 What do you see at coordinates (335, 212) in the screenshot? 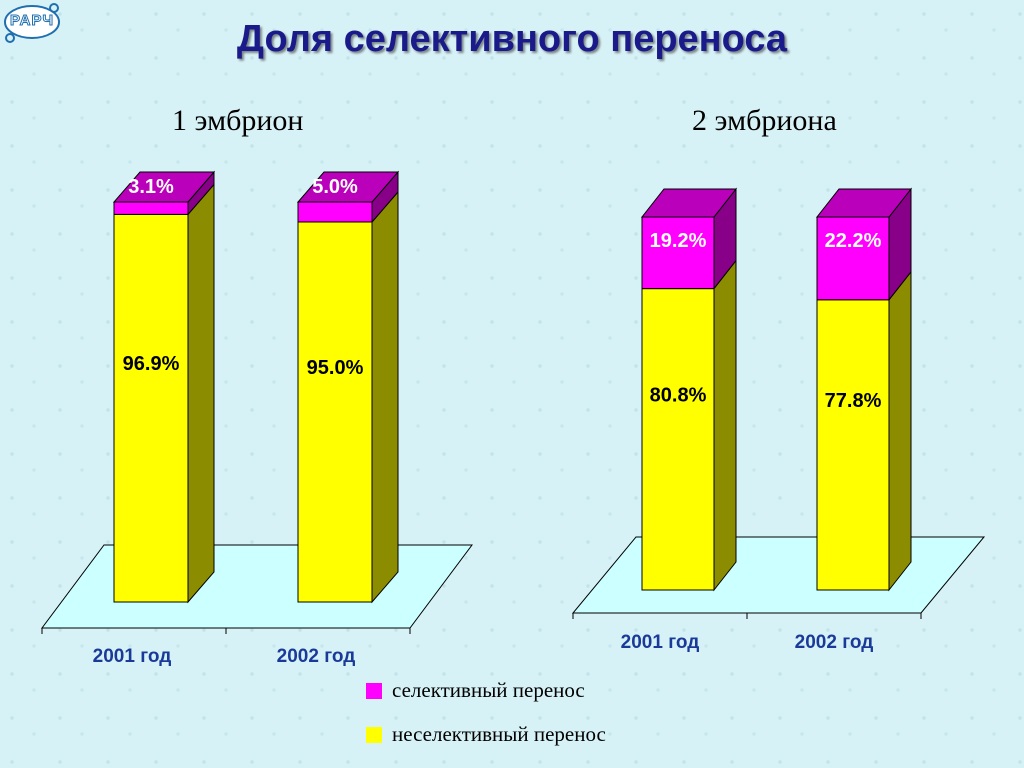
I see `chart-1-bar-2-selective` at bounding box center [335, 212].